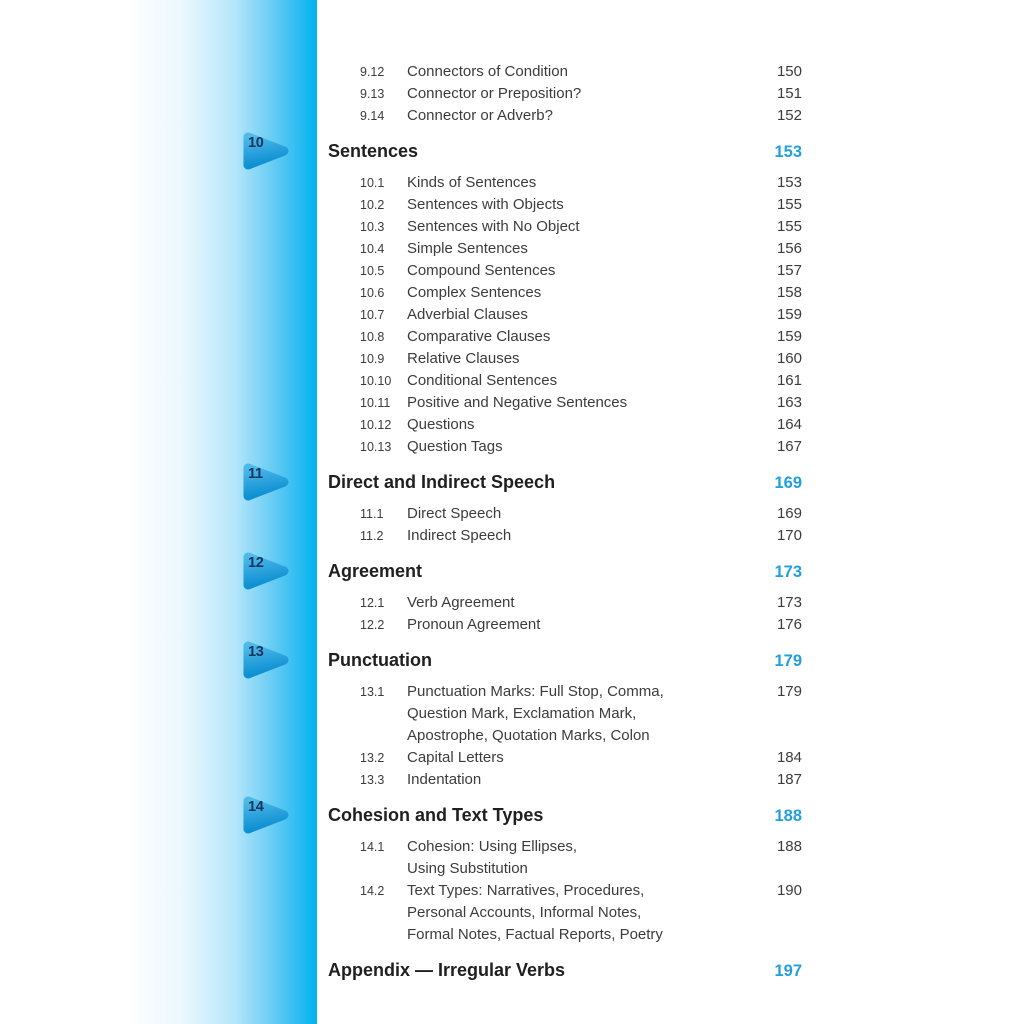 The width and height of the screenshot is (1024, 1024). Describe the element at coordinates (789, 182) in the screenshot. I see `page-number: 153` at that location.